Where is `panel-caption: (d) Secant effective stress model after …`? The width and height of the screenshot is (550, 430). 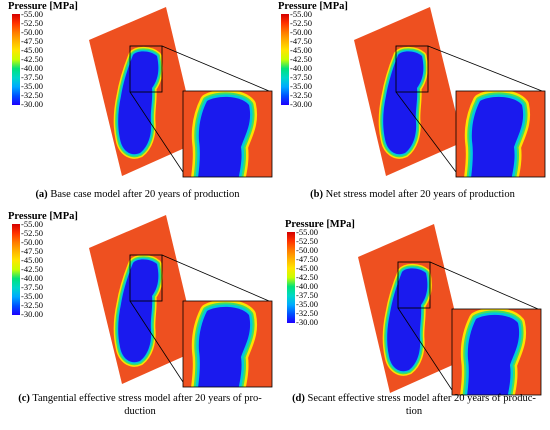 panel-caption: (d) Secant effective stress model after … is located at coordinates (414, 405).